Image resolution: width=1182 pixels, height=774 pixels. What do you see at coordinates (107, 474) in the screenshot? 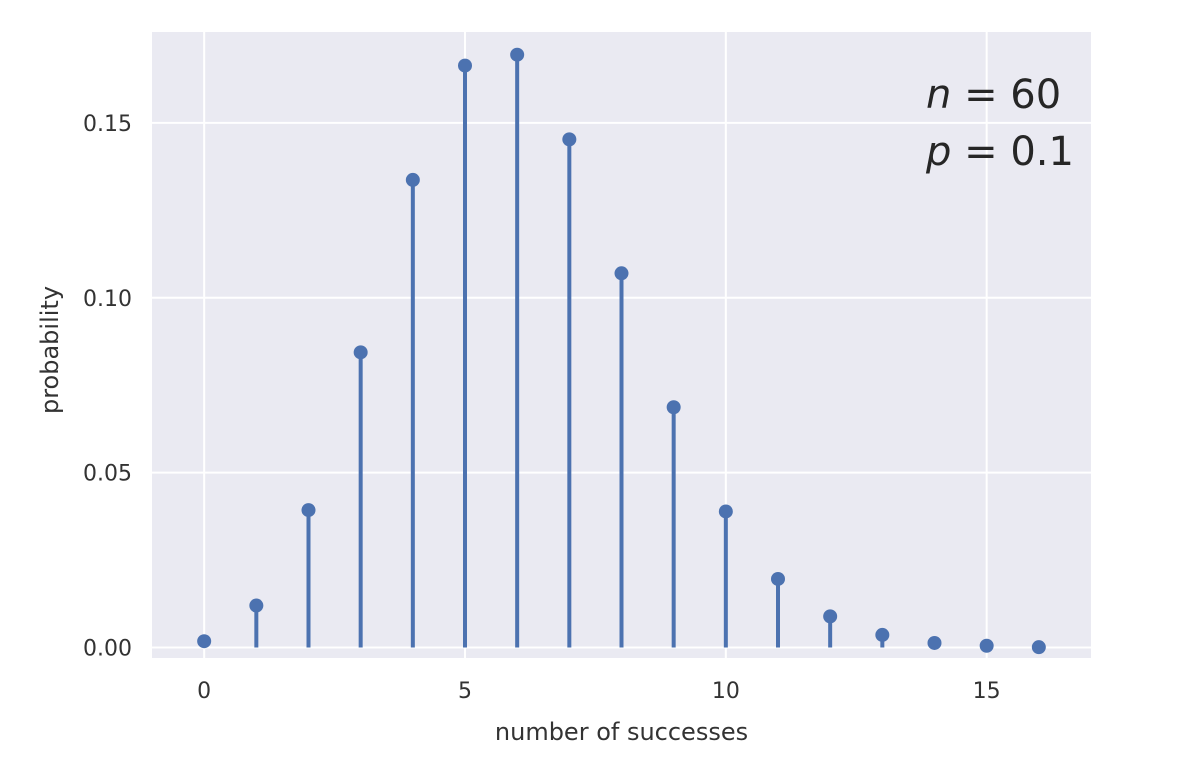
I see `y-tick-label-1: 0.05` at bounding box center [107, 474].